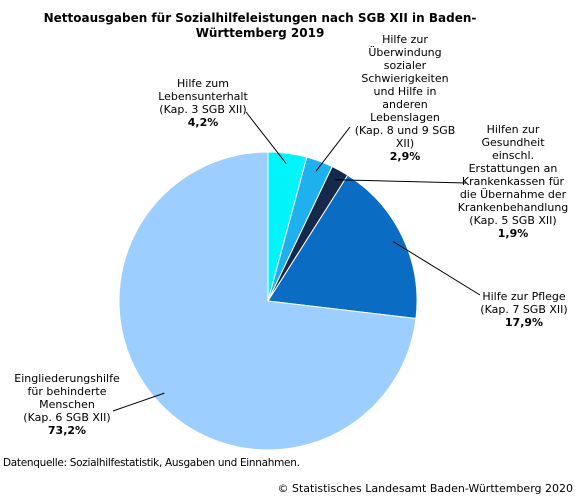 This screenshot has width=581, height=497. What do you see at coordinates (524, 296) in the screenshot?
I see `slice-label-line: Hilfe zur Pflege` at bounding box center [524, 296].